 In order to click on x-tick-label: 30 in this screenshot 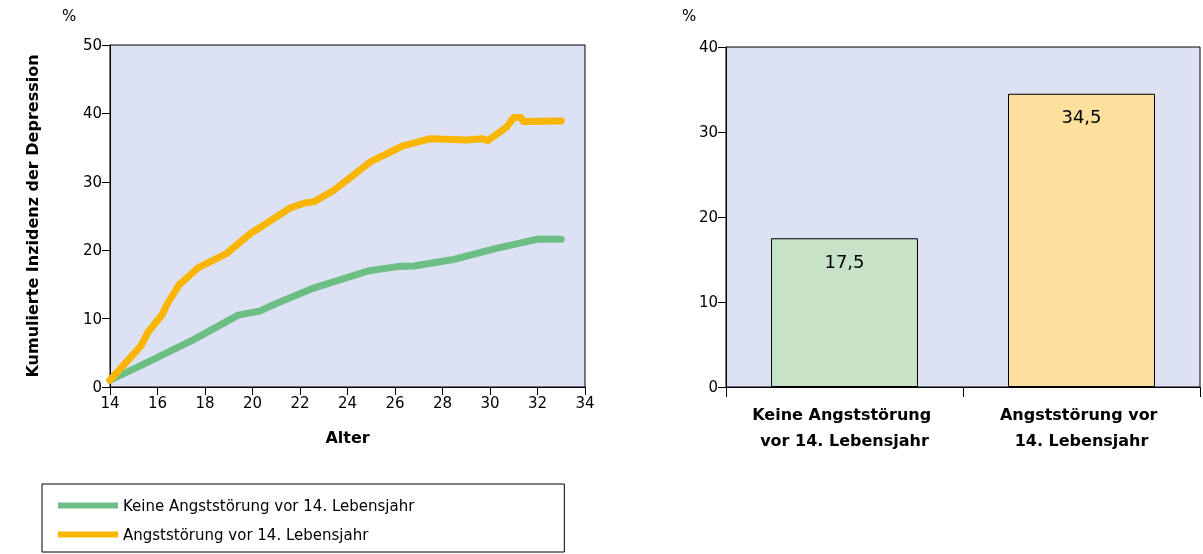, I will do `click(490, 402)`.